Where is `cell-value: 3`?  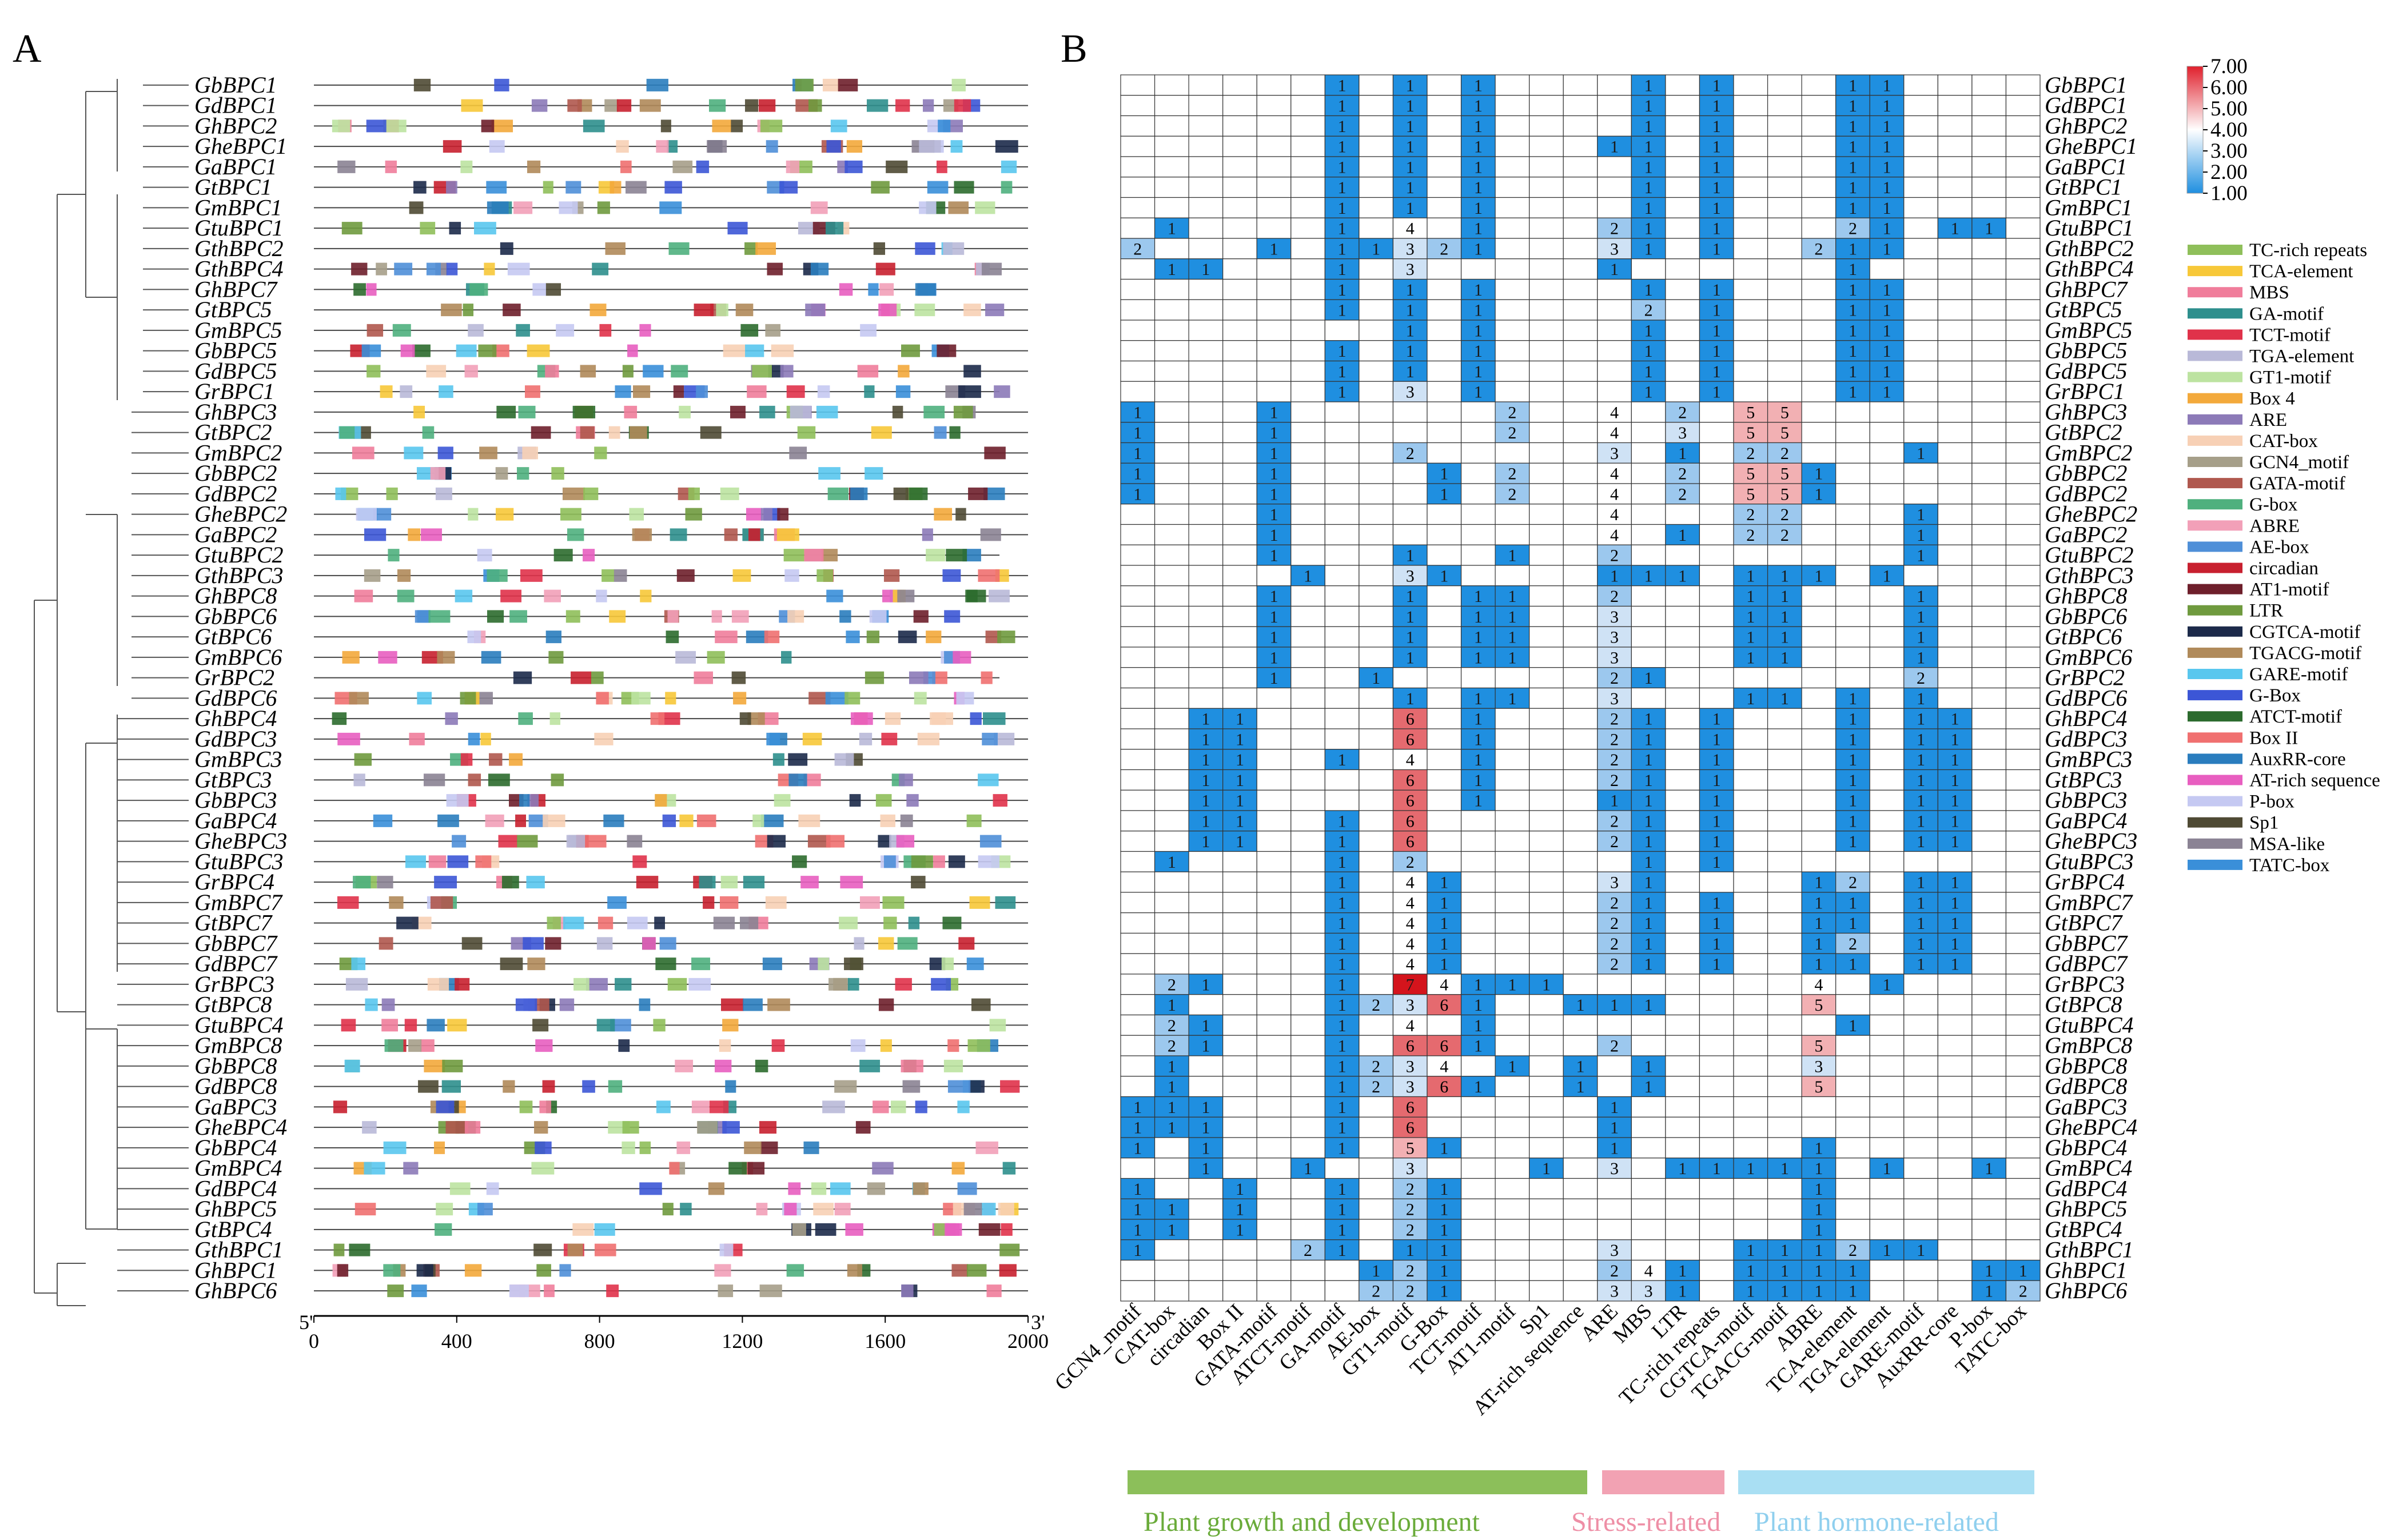
cell-value: 3 is located at coordinates (1614, 454).